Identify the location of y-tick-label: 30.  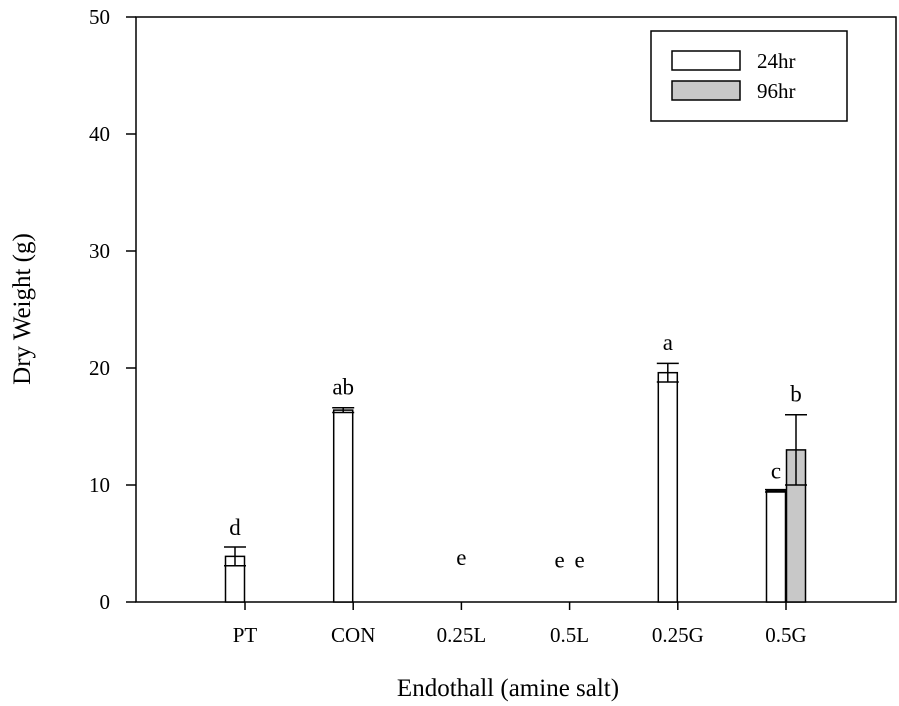
(99, 251).